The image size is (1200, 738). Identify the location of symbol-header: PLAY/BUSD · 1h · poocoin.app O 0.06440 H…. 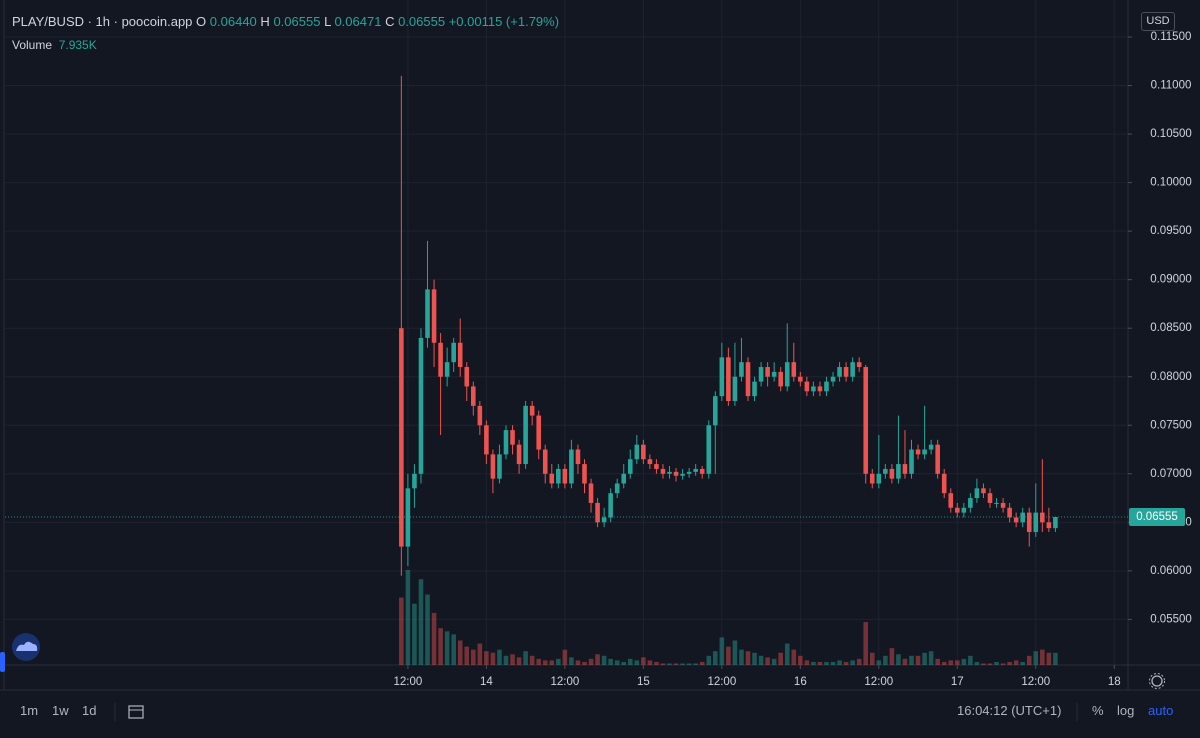
(285, 21).